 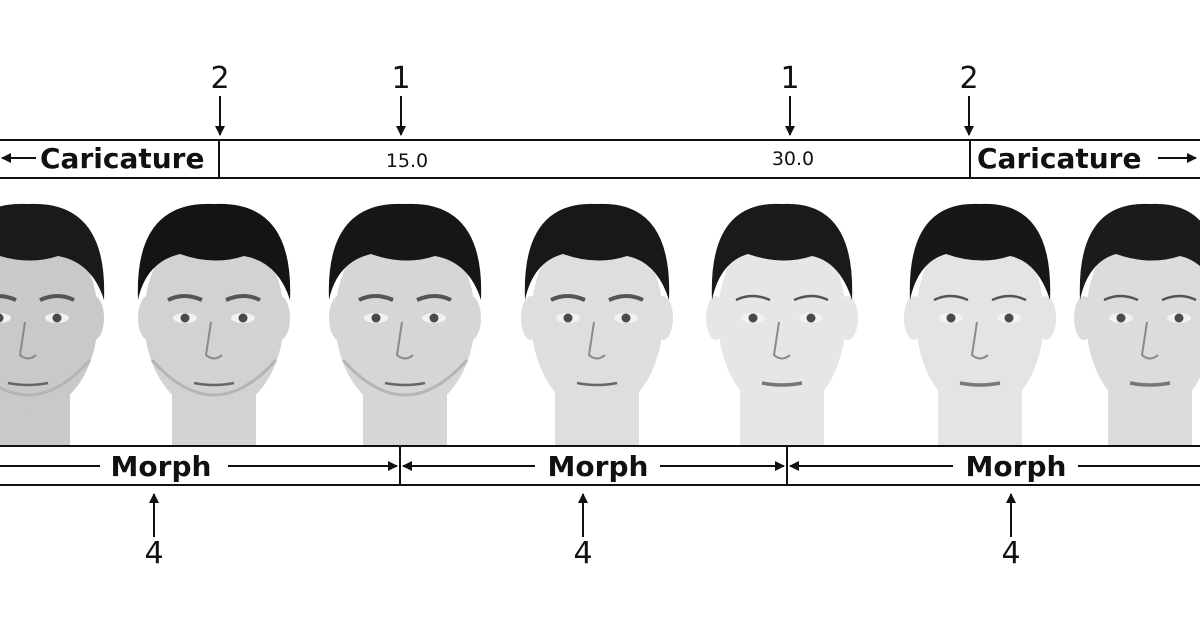 What do you see at coordinates (407, 161) in the screenshot?
I see `top-band-value: 15.0` at bounding box center [407, 161].